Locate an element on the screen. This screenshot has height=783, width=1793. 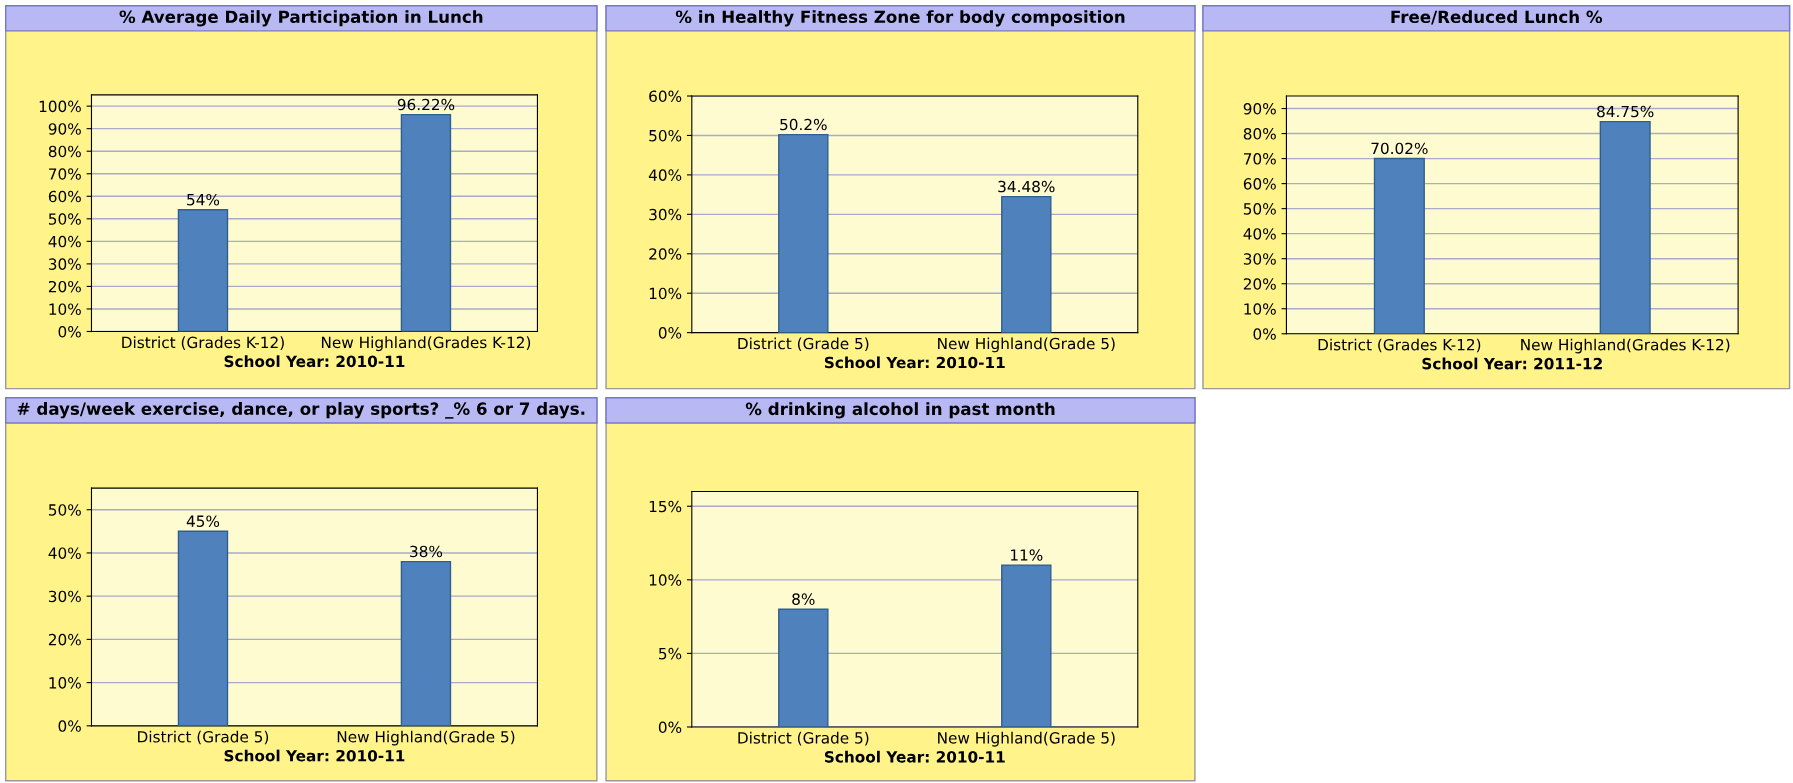
data-label: 11% is located at coordinates (1026, 555).